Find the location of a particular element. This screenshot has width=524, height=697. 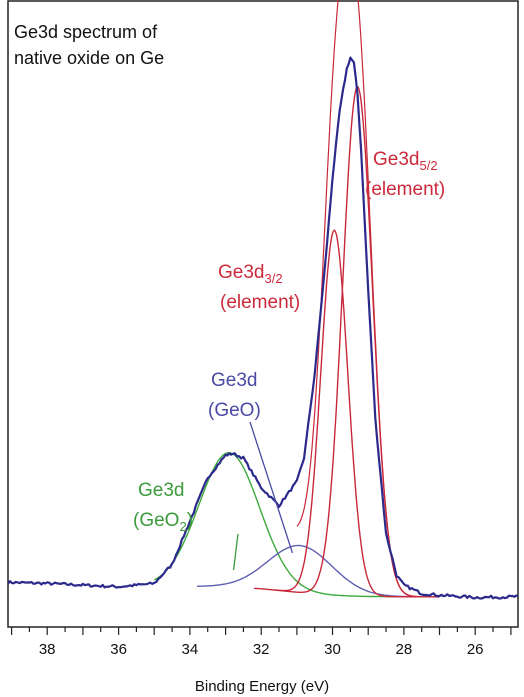

annotation-d52-sub: 5/2 is located at coordinates (428, 165).